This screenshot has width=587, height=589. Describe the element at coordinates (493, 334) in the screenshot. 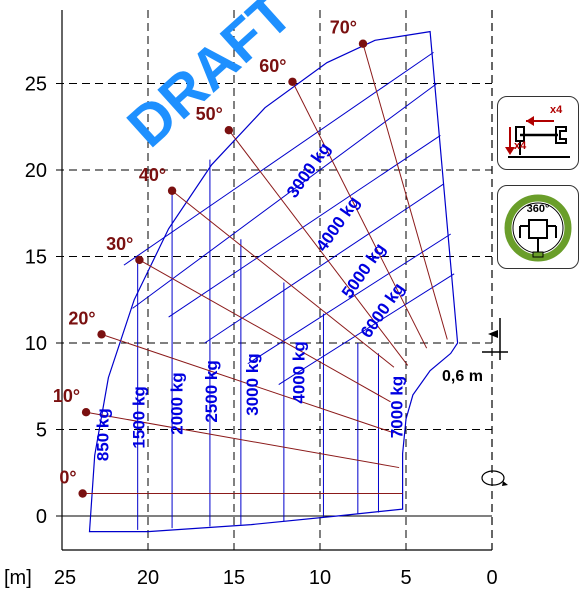

I see `dimension-arrow` at that location.